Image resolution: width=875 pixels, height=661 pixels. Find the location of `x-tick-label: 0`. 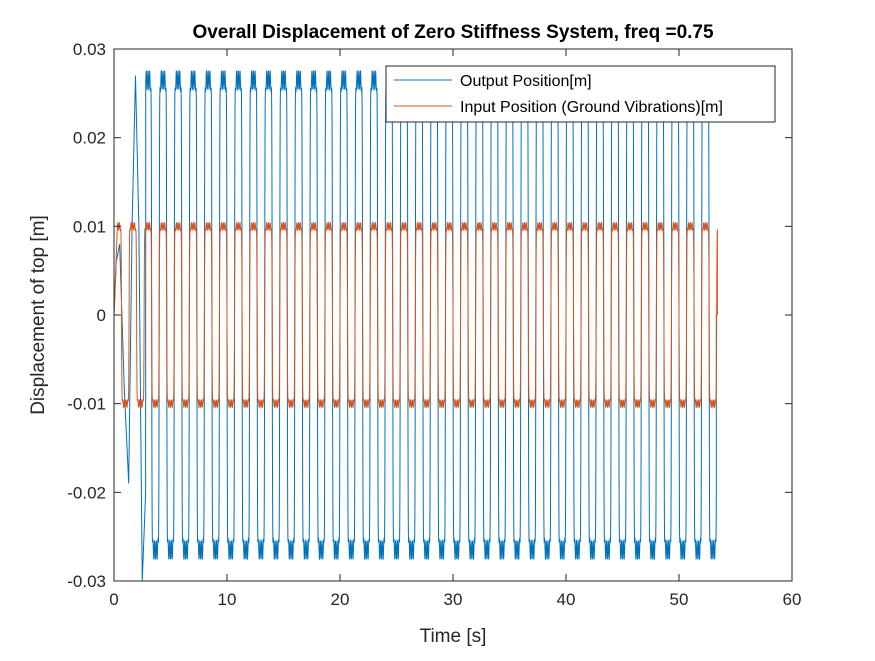

x-tick-label: 0 is located at coordinates (113, 599).